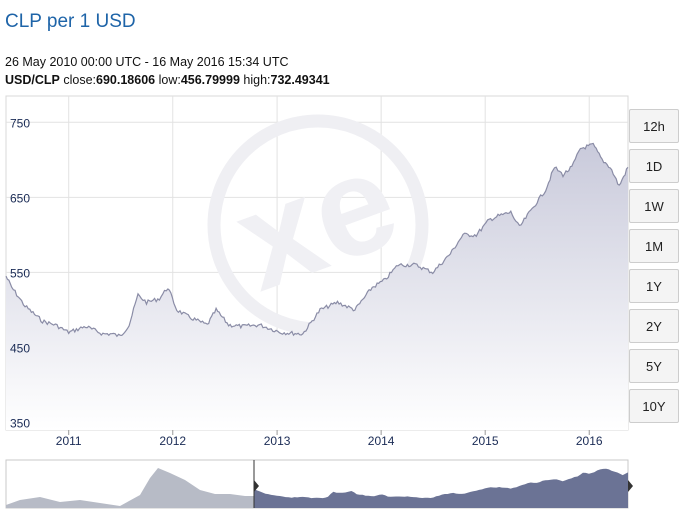  I want to click on navigator-left-handle, so click(256, 486).